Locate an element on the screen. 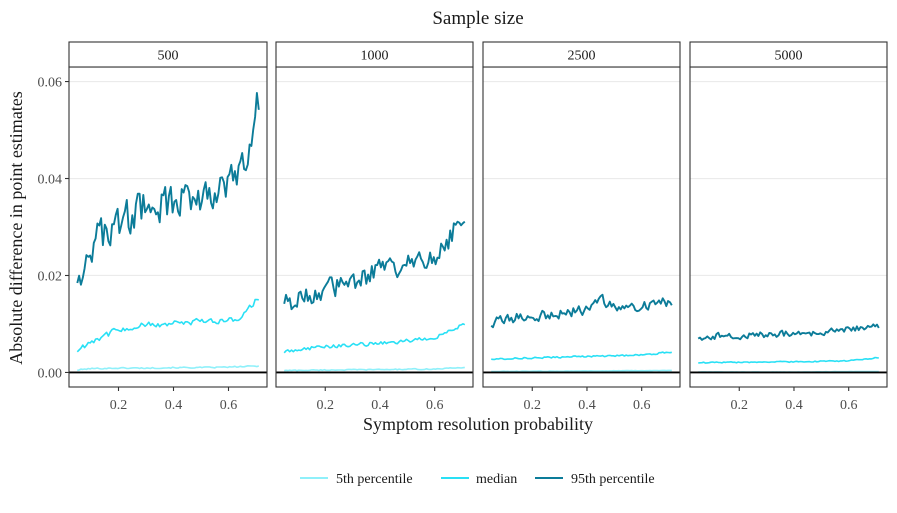 The width and height of the screenshot is (897, 513). y-axis: 0.00 0.02 0.04 0.06 is located at coordinates (53, 228).